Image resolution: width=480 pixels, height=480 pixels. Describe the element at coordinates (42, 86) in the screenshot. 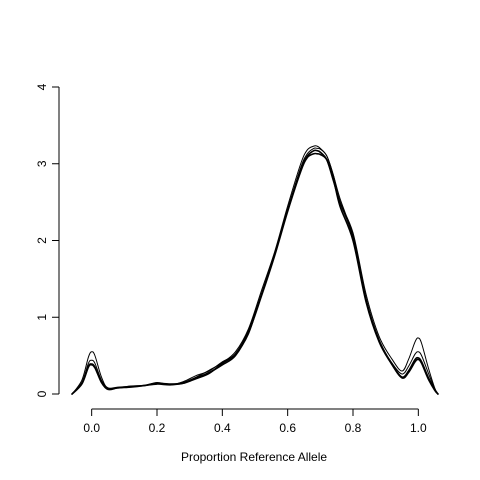

I see `y-tick-label: 4` at that location.